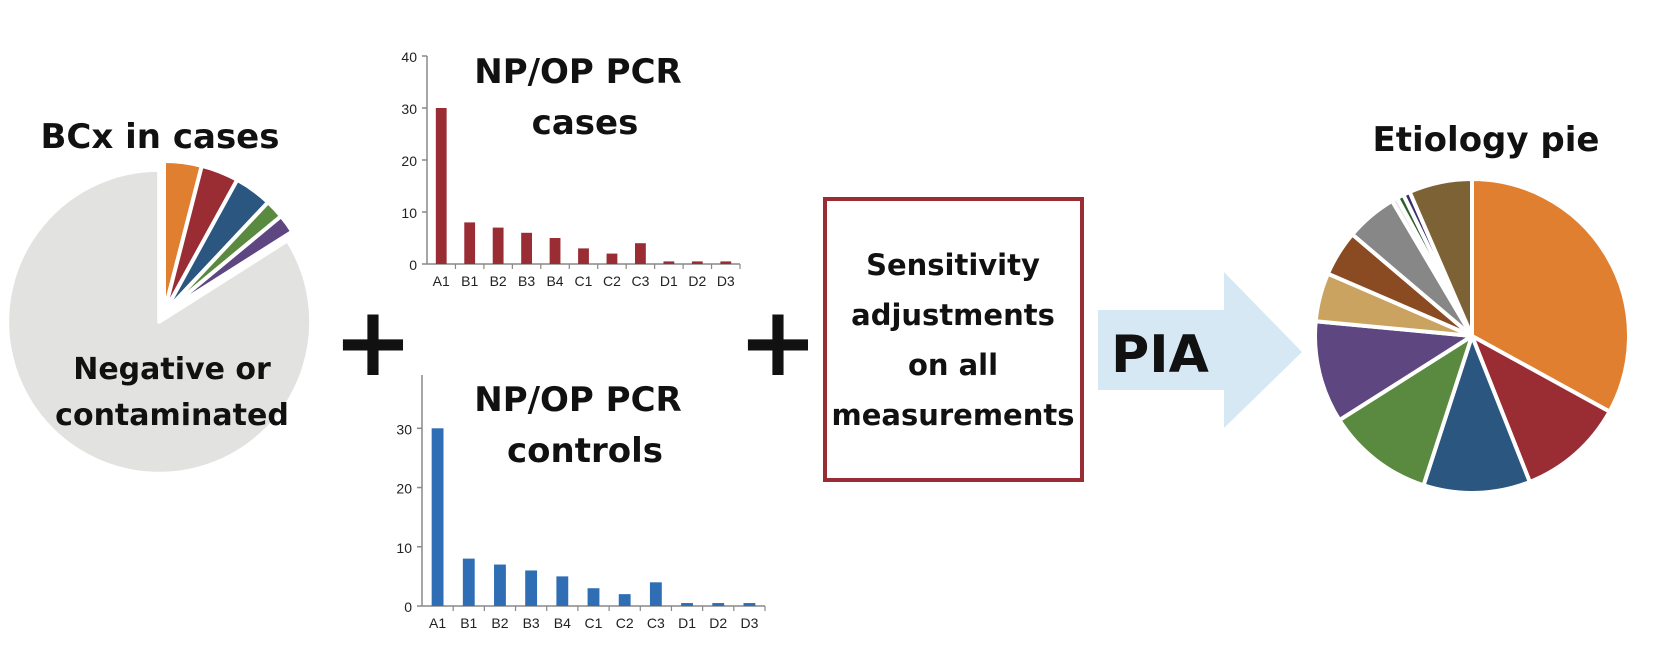 Image resolution: width=1656 pixels, height=656 pixels. Describe the element at coordinates (625, 623) in the screenshot. I see `controls-chart-x-tick-label: C2` at that location.